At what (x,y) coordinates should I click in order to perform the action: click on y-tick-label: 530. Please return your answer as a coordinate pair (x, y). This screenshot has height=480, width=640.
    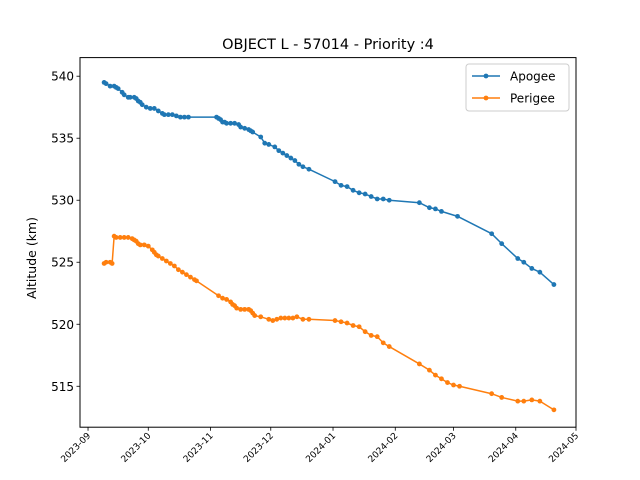
    Looking at the image, I should click on (62, 201).